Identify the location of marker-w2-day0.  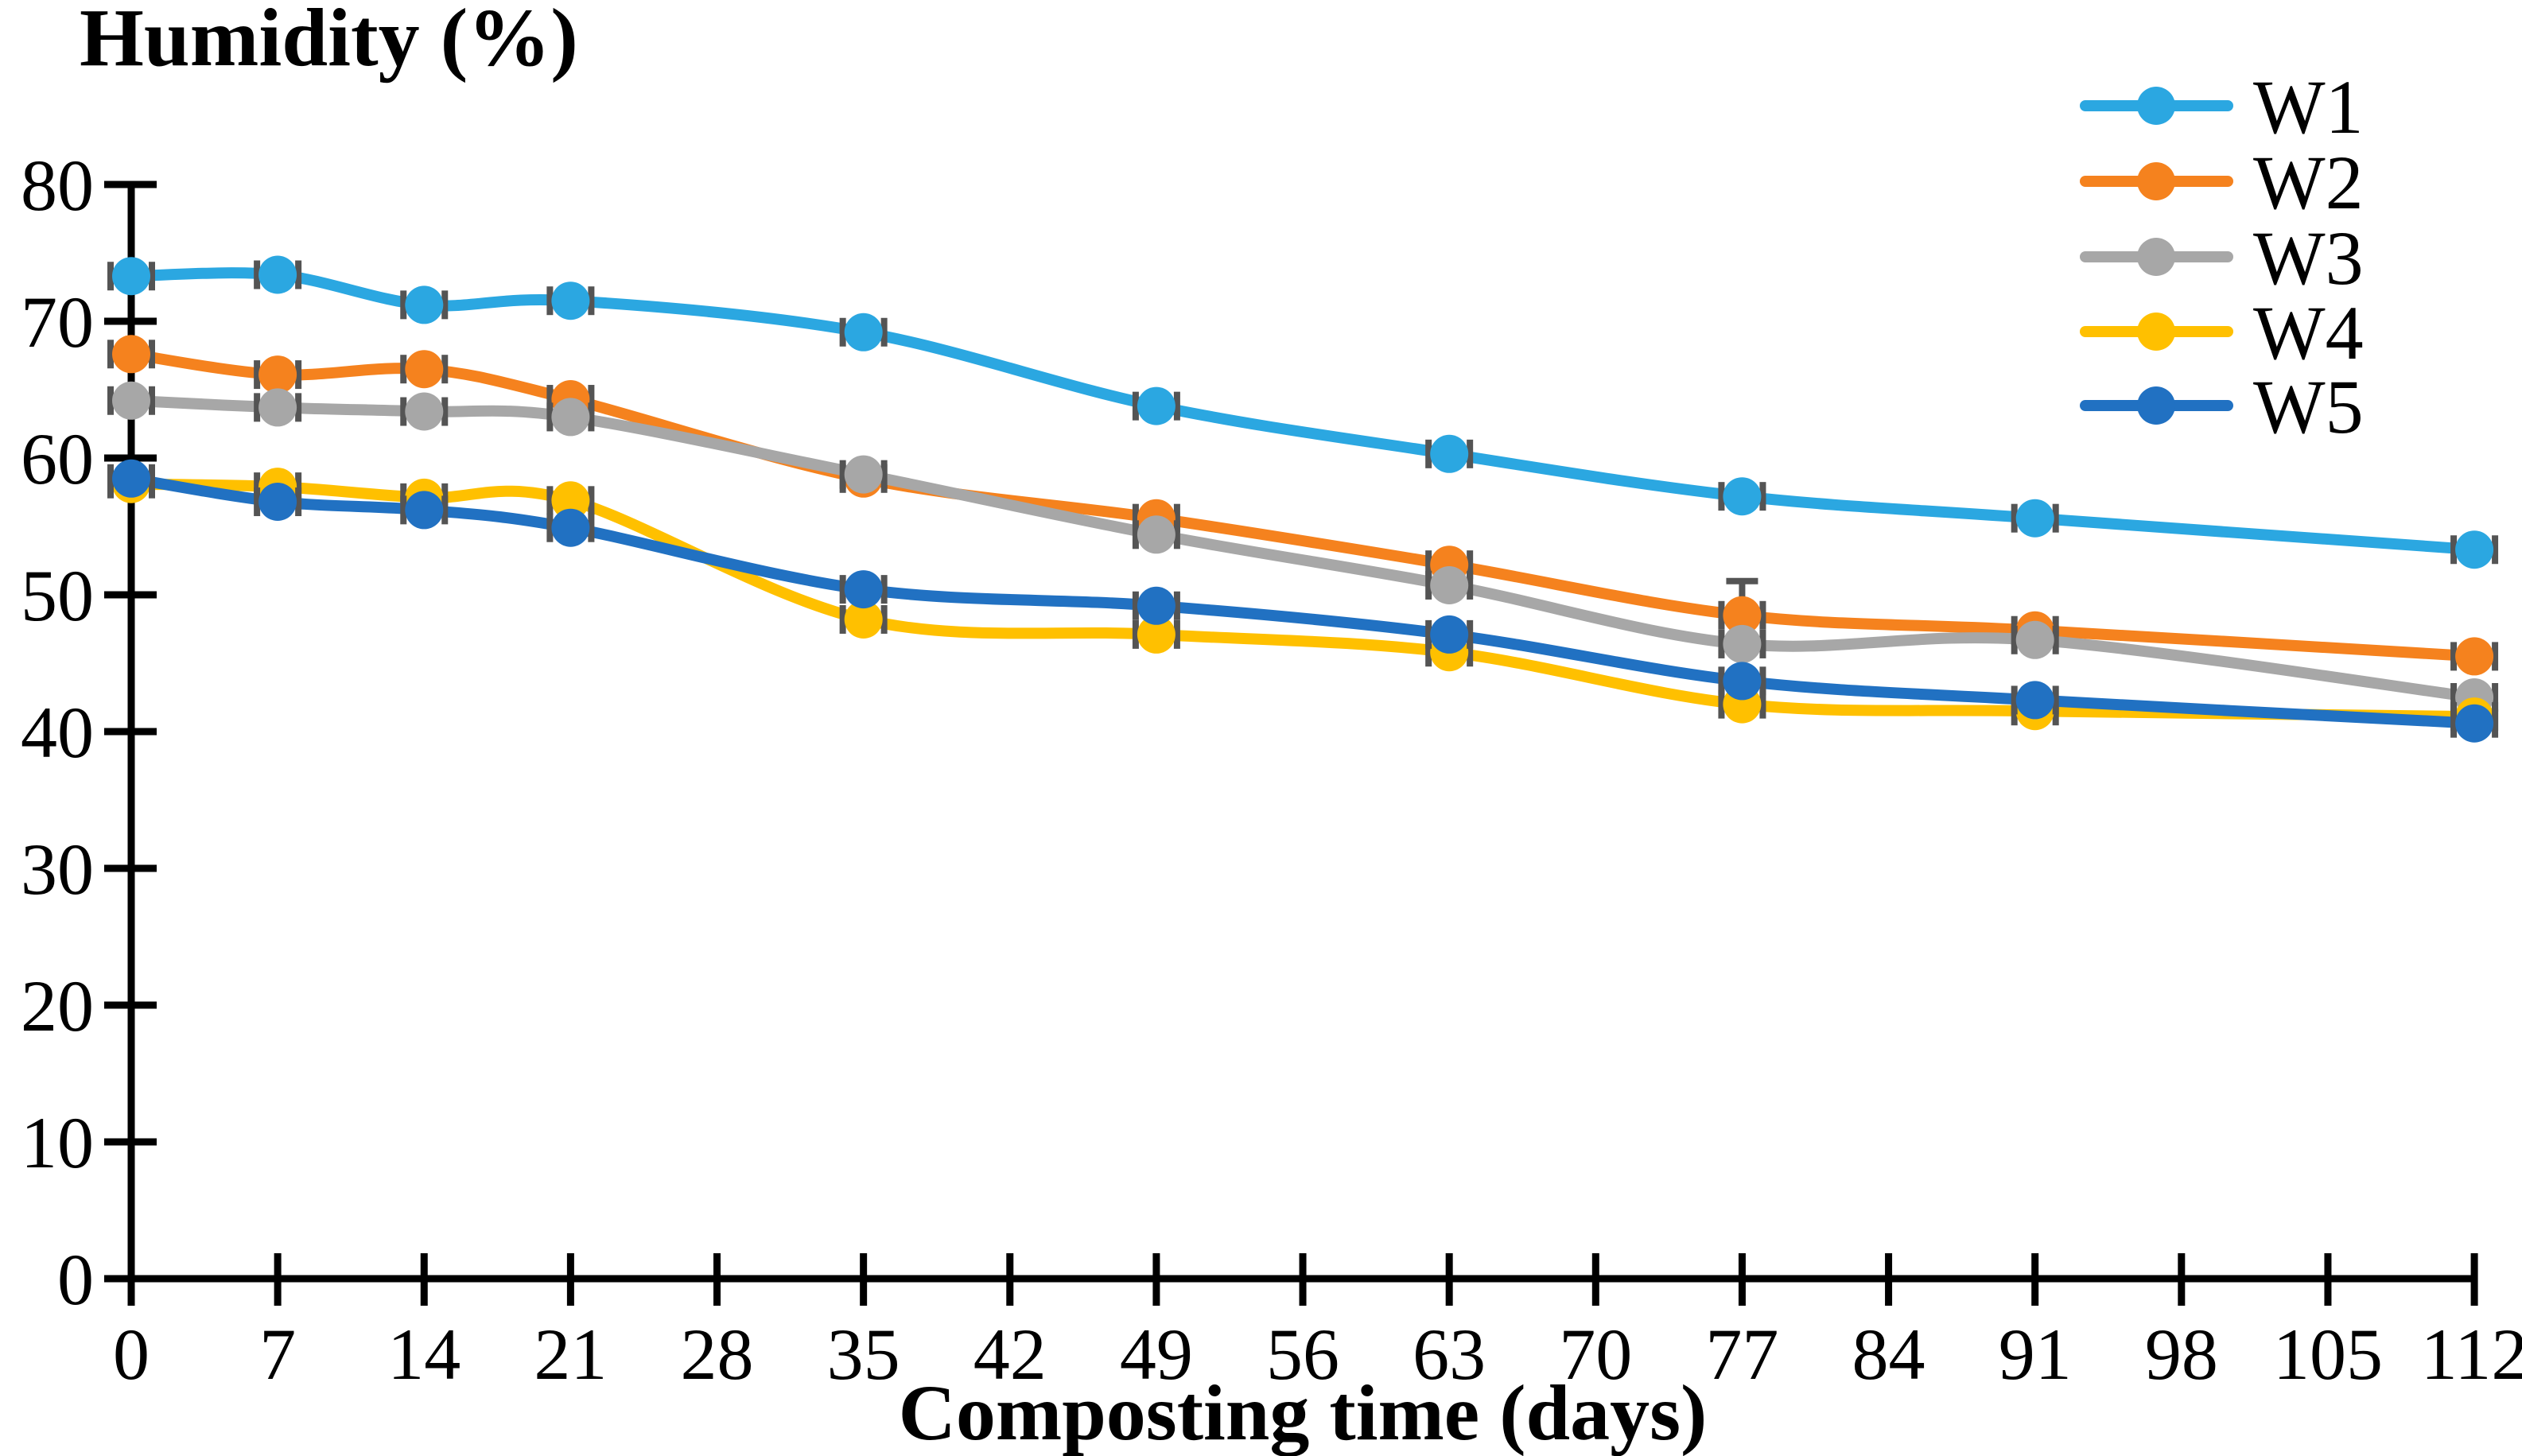
(131, 354).